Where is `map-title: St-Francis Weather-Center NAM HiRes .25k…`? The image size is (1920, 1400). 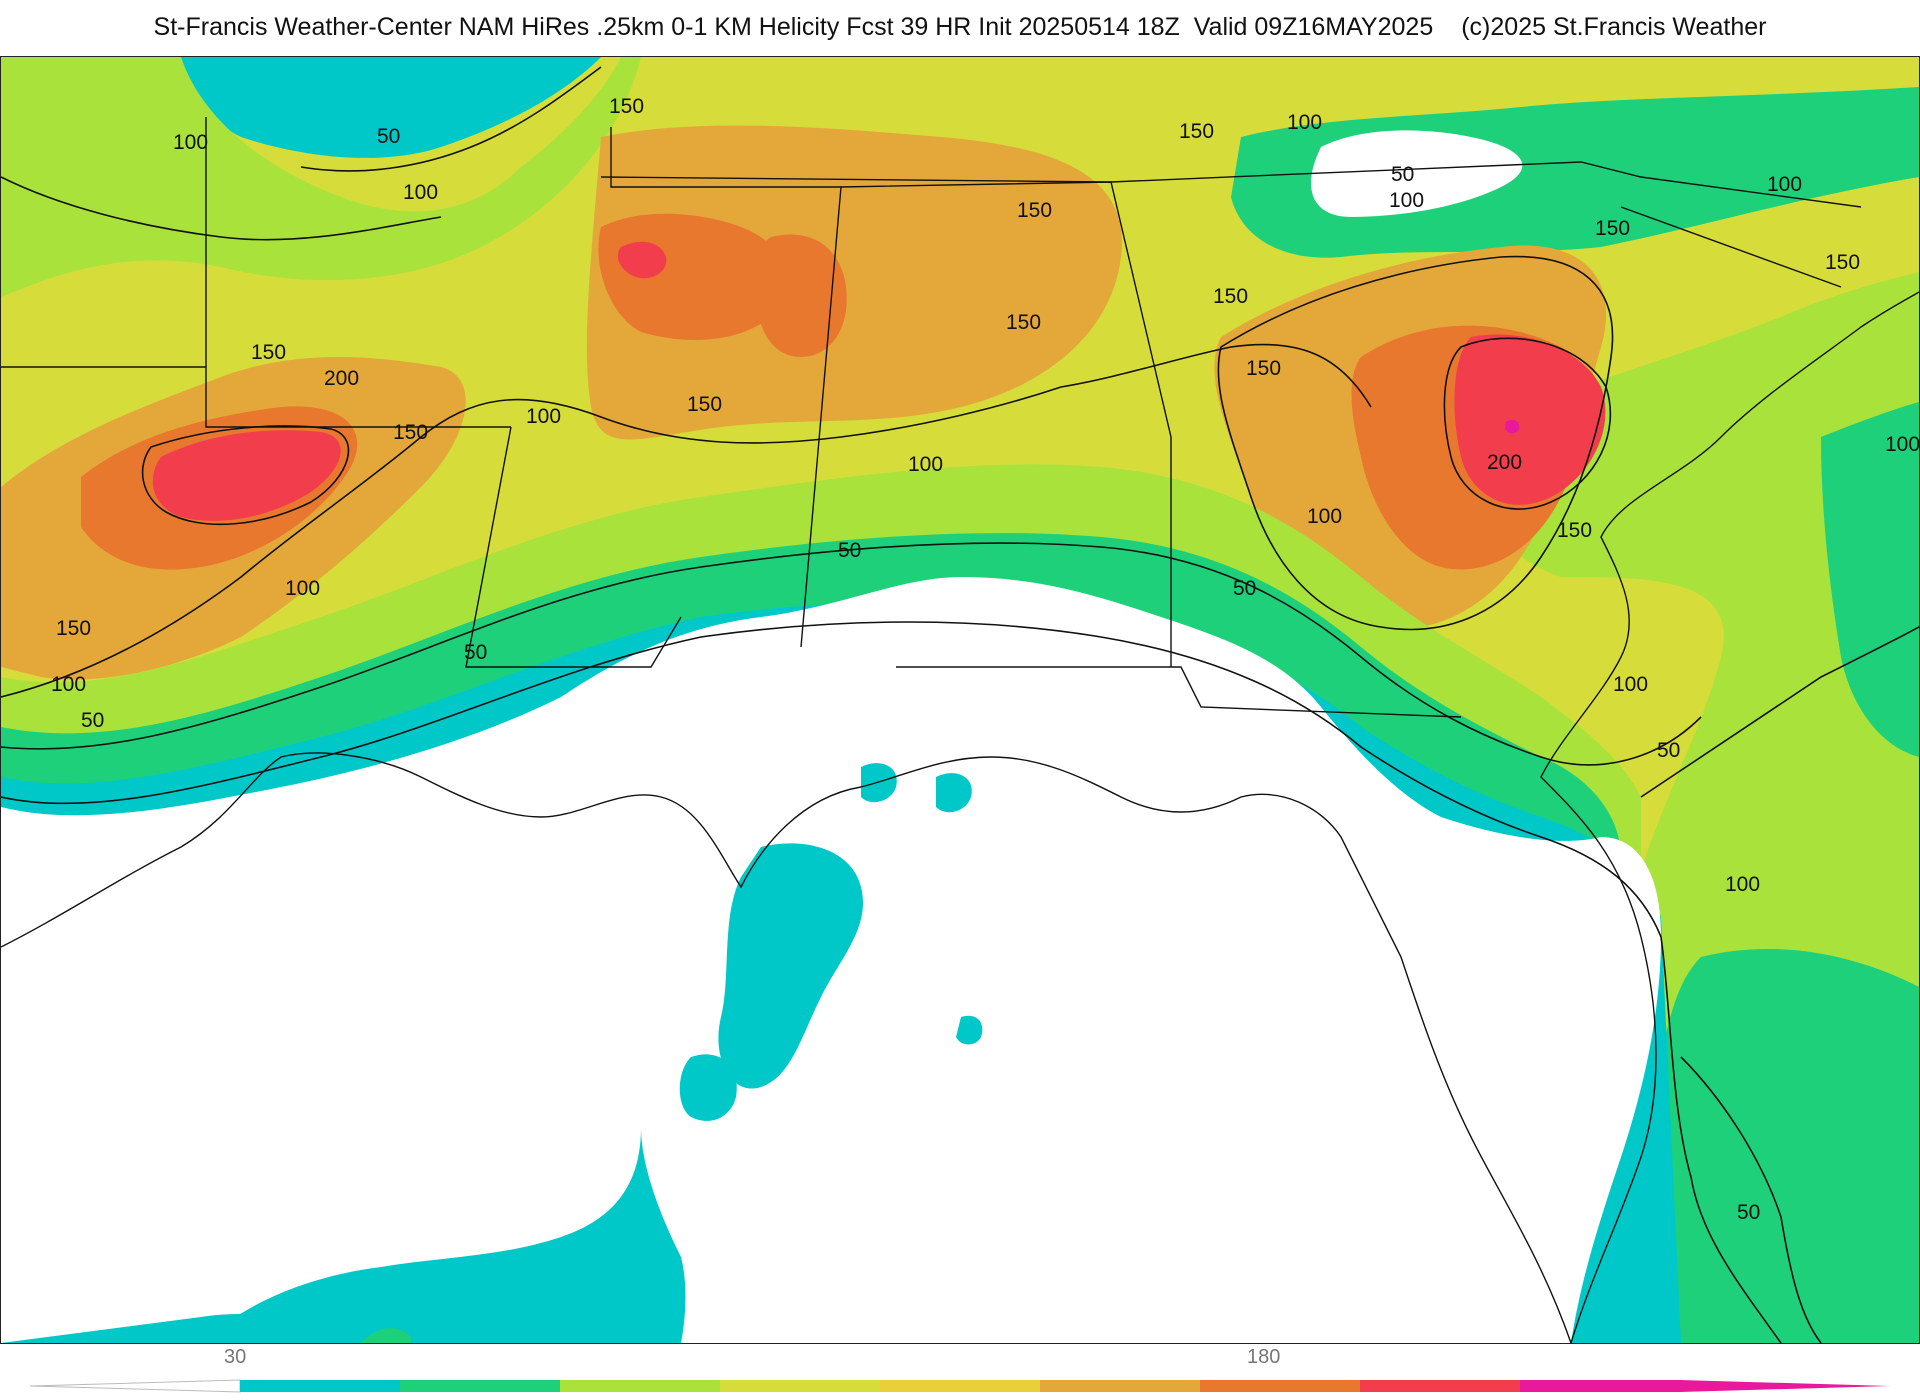
map-title: St-Francis Weather-Center NAM HiRes .25k… is located at coordinates (960, 27).